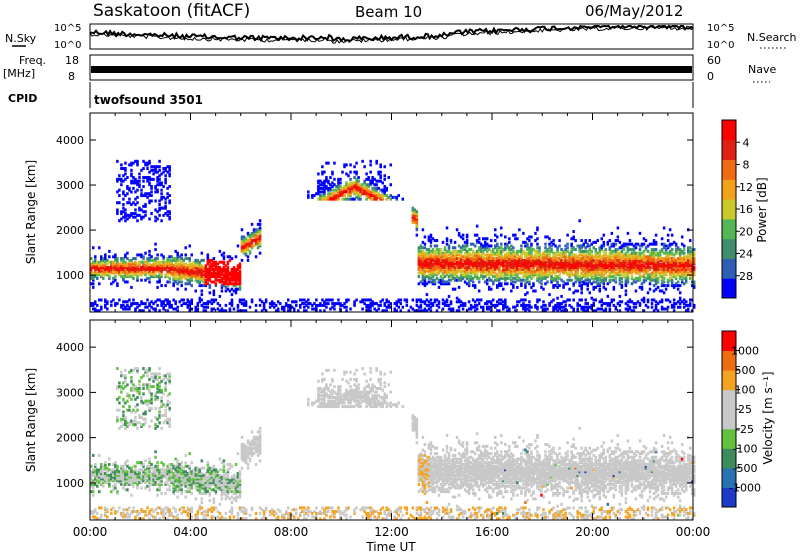 The width and height of the screenshot is (800, 554). Describe the element at coordinates (72, 60) in the screenshot. I see `freq-tick-top: 18` at that location.